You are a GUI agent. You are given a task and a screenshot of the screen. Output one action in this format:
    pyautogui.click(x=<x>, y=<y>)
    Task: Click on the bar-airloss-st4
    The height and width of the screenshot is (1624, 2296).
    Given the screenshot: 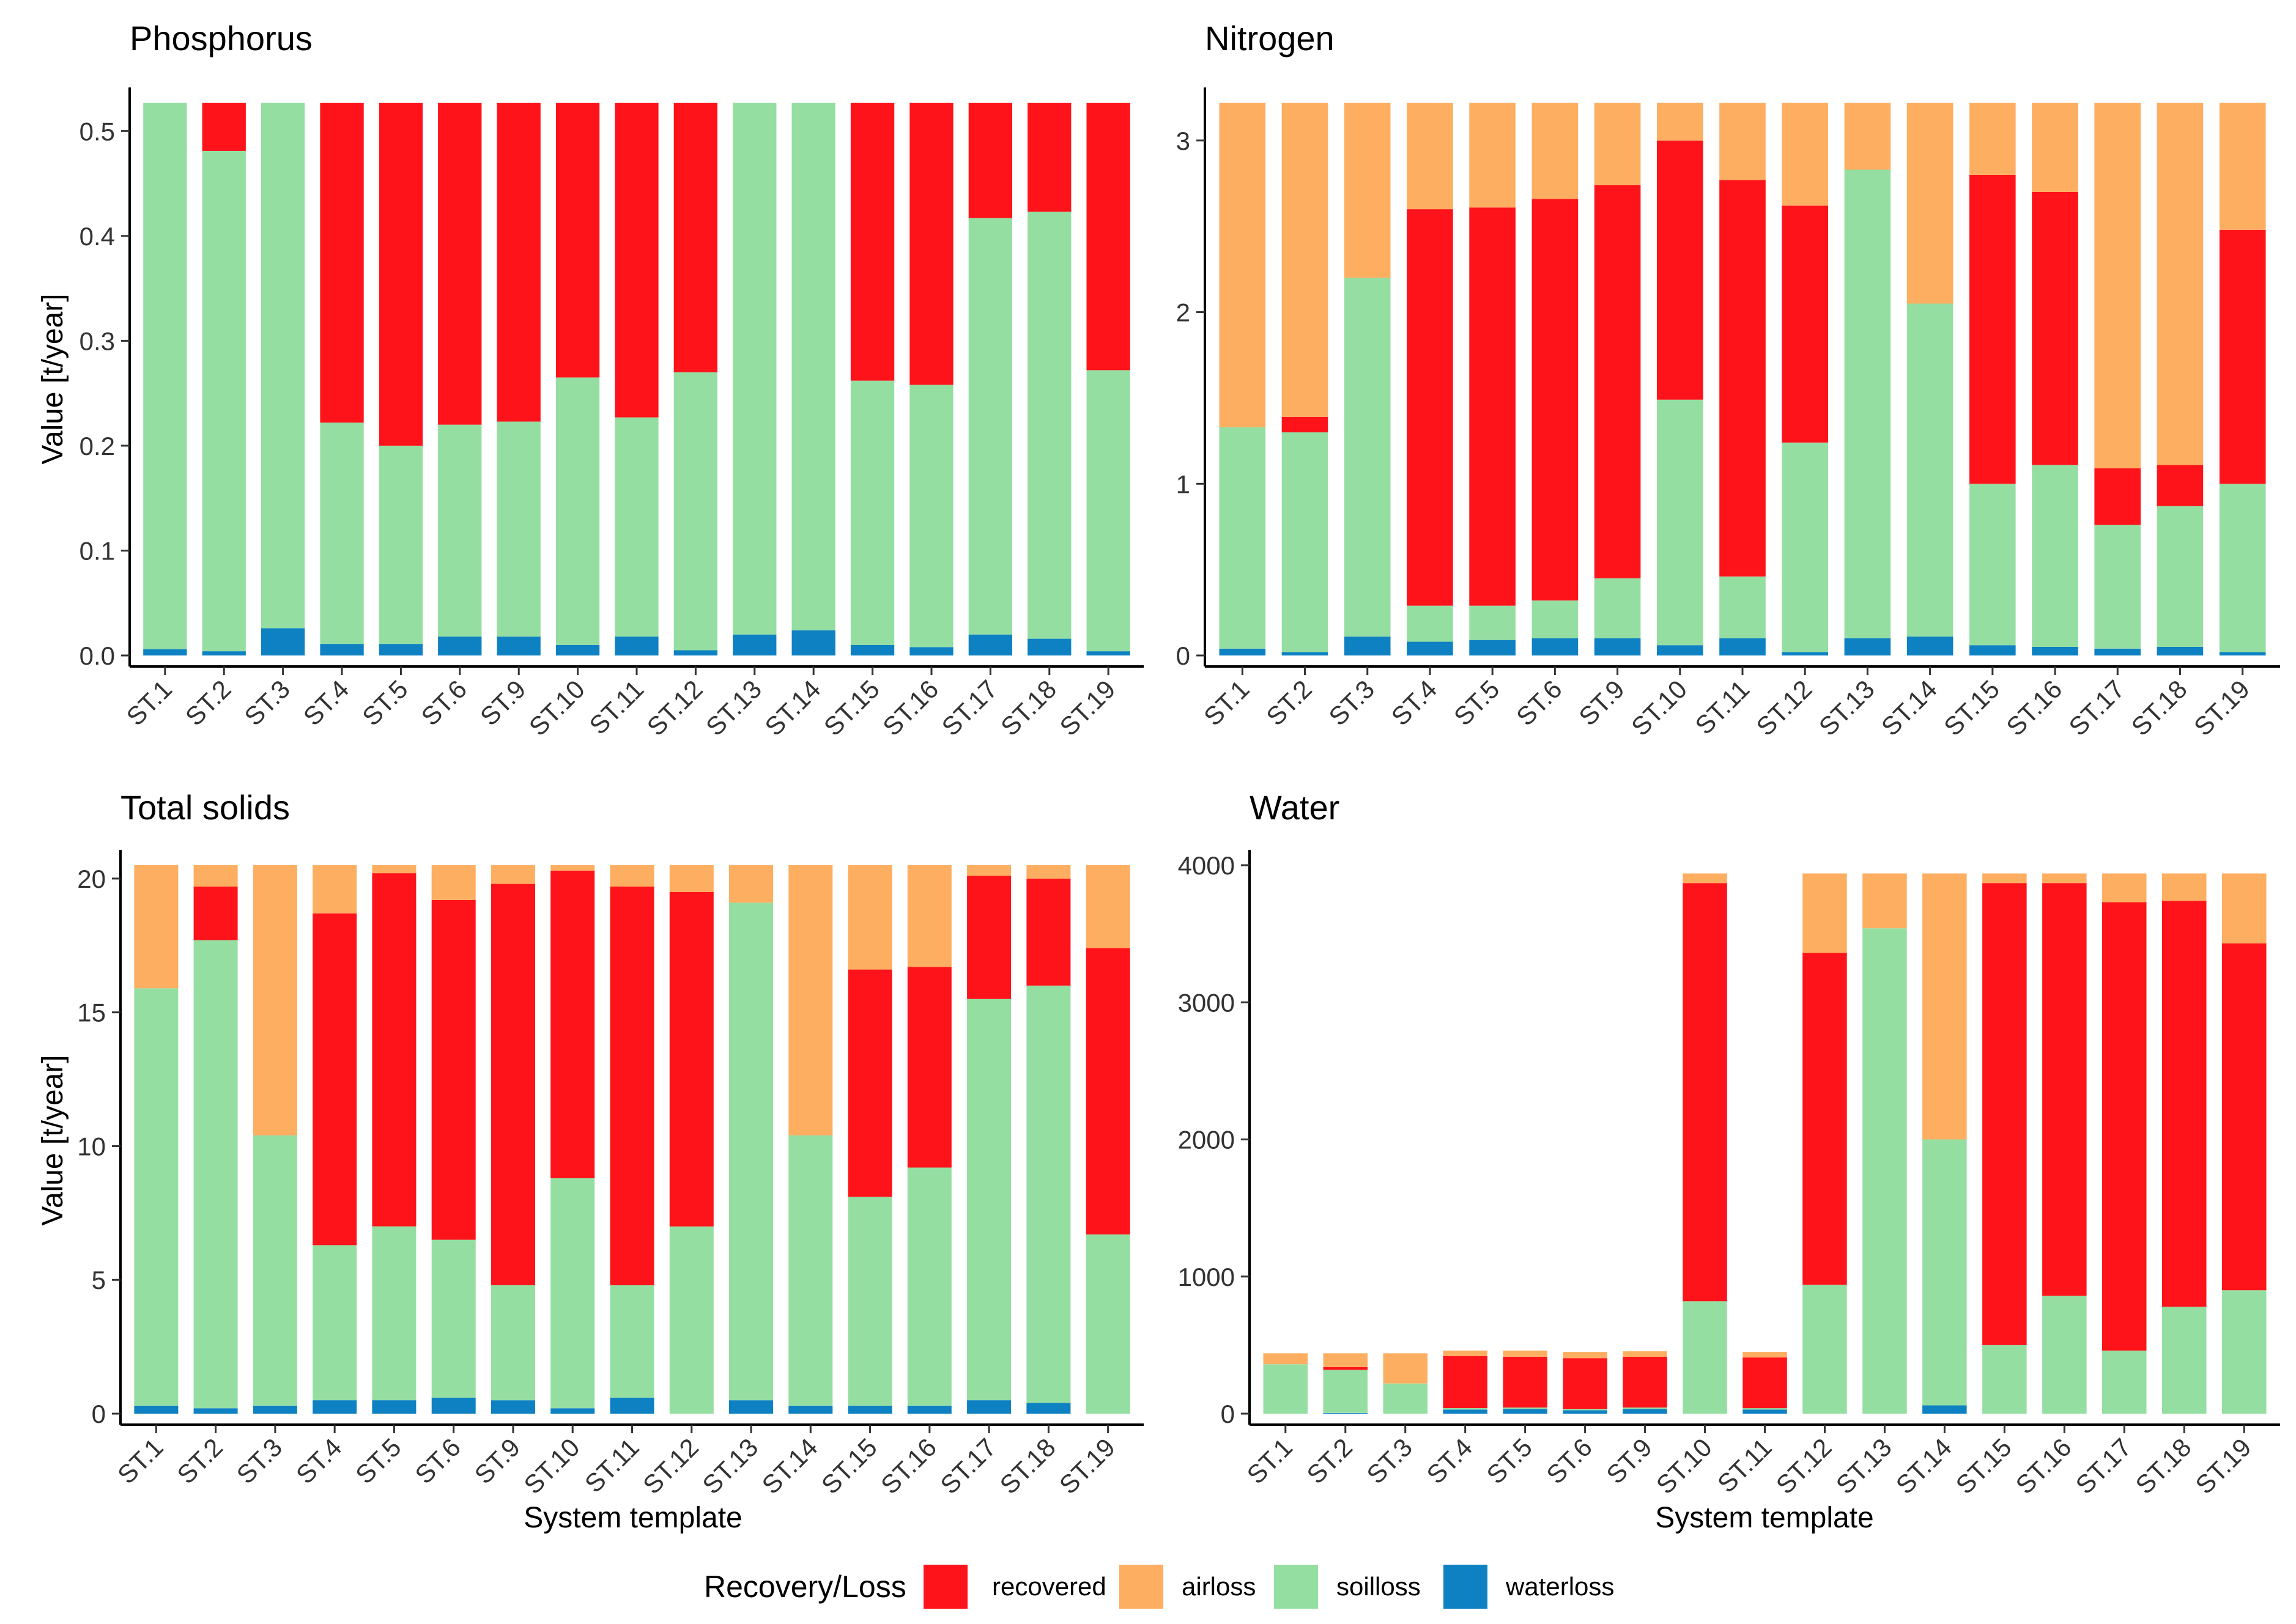 What is the action you would take?
    pyautogui.click(x=1430, y=157)
    